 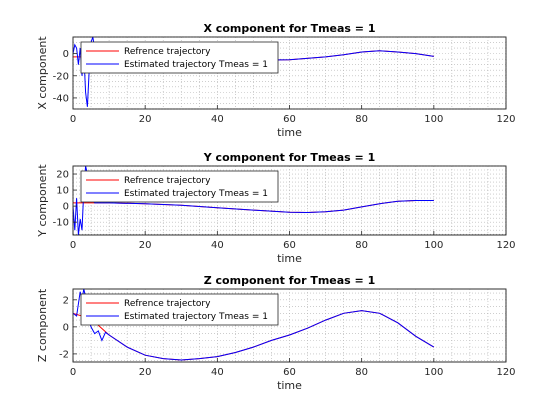 I want to click on chart-title: X component for Tmeas = 1, so click(x=289, y=28).